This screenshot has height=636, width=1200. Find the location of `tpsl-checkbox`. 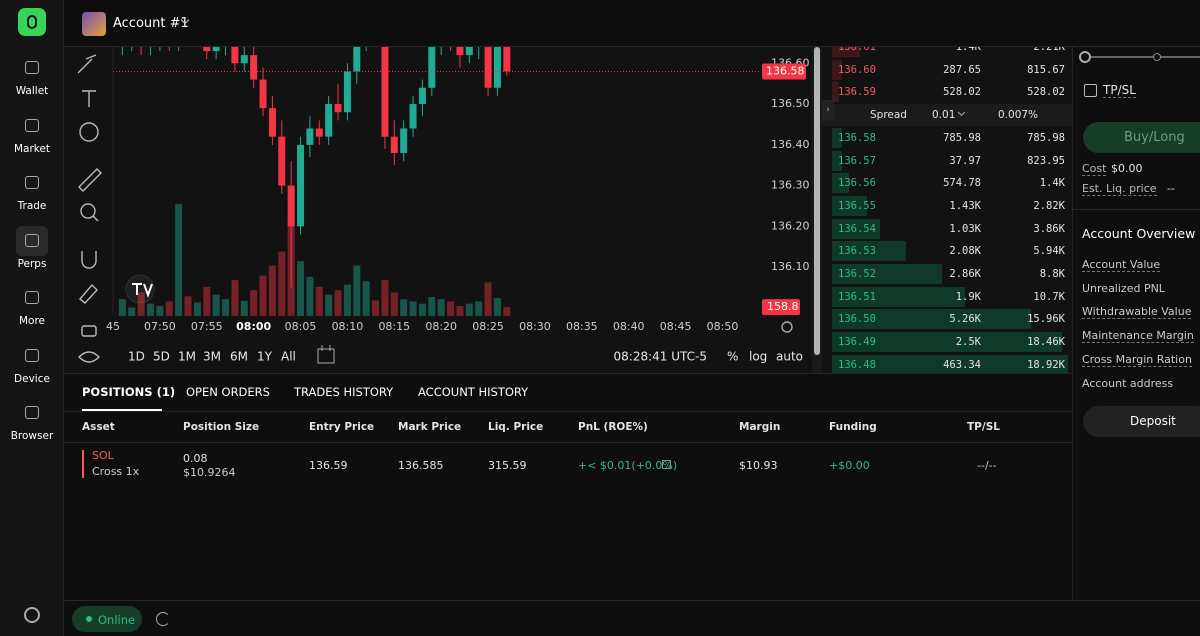

tpsl-checkbox is located at coordinates (1090, 90).